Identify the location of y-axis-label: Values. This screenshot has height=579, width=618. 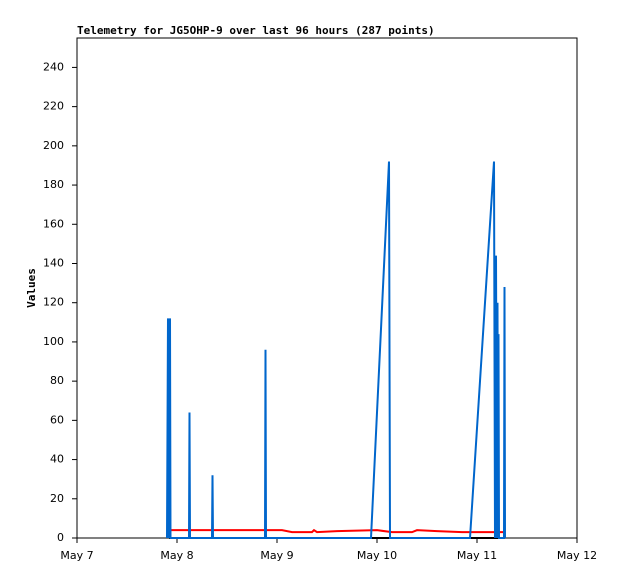
(31, 288).